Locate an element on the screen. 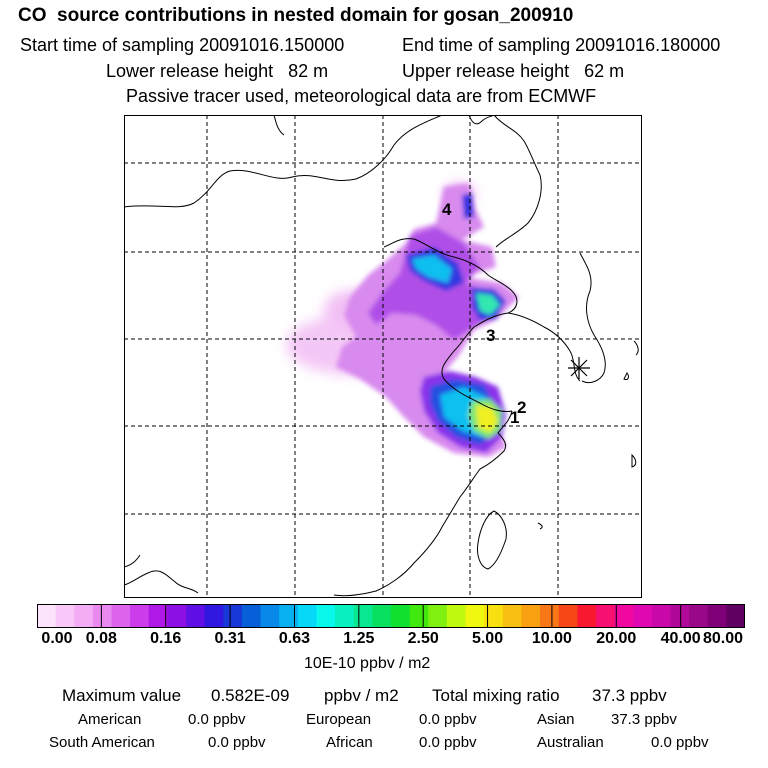 The width and height of the screenshot is (768, 768). tracer-plume is located at coordinates (402, 320).